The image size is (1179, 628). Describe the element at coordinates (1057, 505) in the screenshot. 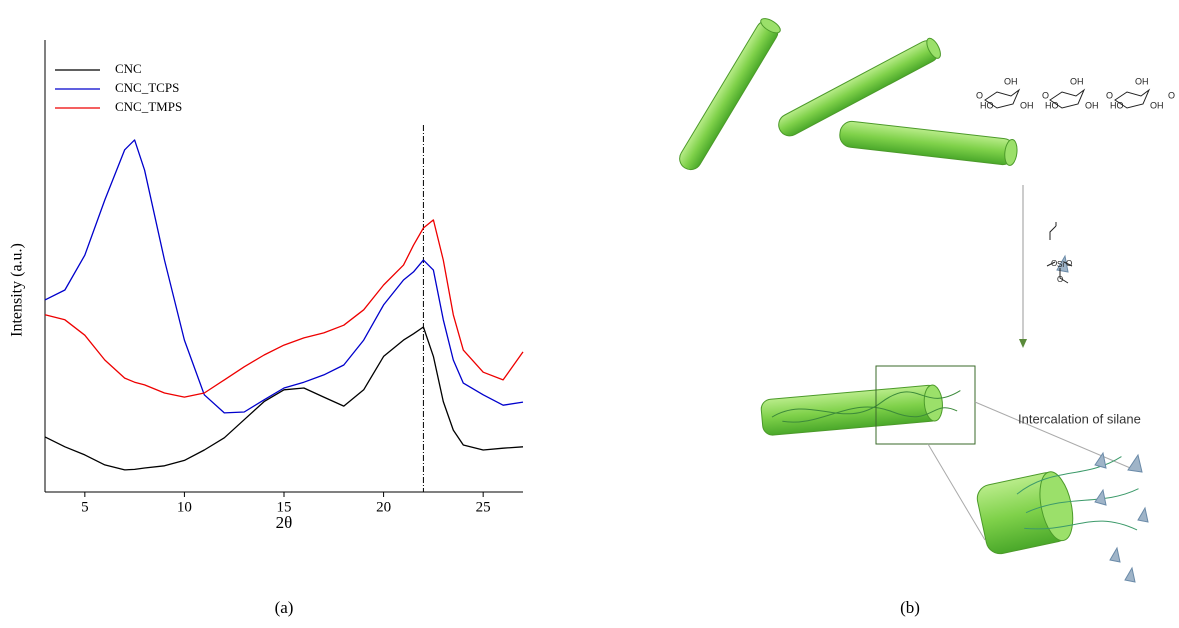

I see `zoomed-nanocrystal` at that location.